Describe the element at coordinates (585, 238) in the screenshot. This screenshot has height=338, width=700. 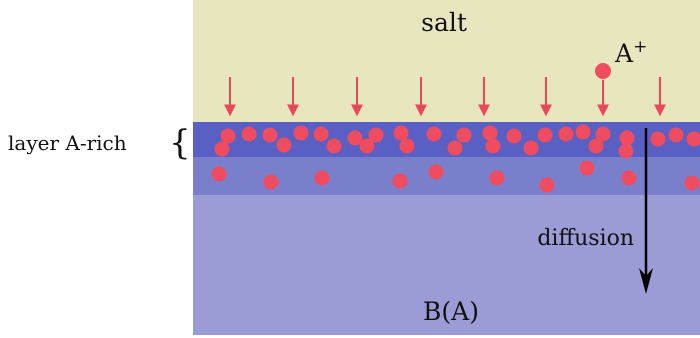
I see `diffusion-label: diffusion` at that location.